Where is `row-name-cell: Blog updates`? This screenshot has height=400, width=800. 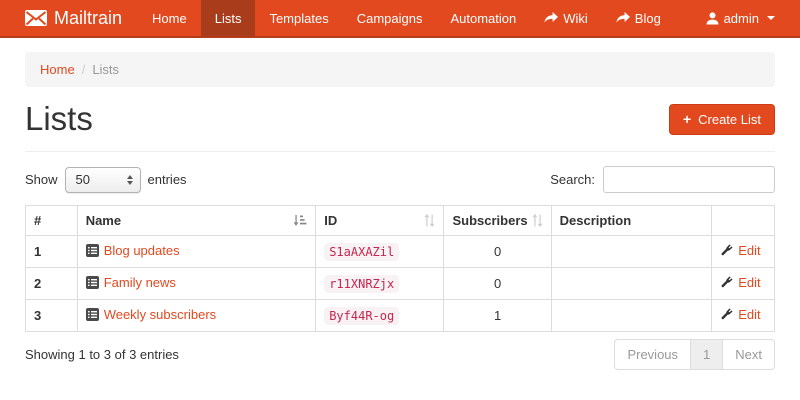 row-name-cell: Blog updates is located at coordinates (196, 251).